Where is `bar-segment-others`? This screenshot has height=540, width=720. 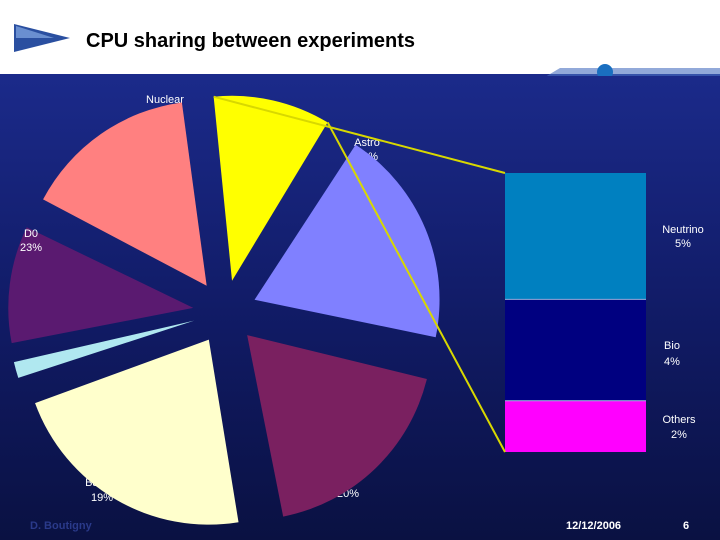 bar-segment-others is located at coordinates (575, 426).